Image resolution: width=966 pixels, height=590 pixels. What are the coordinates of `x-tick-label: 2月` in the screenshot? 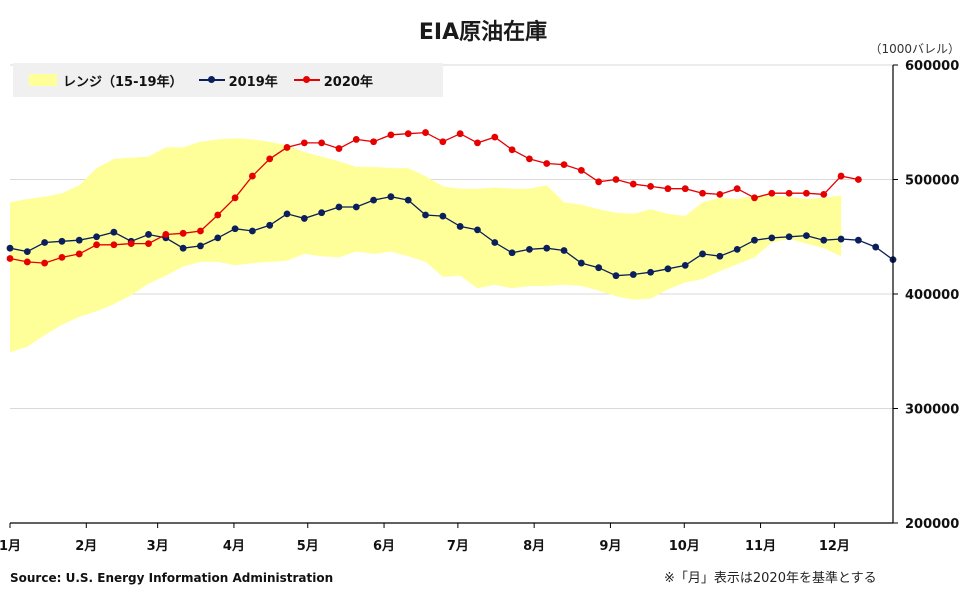 It's located at (86, 546).